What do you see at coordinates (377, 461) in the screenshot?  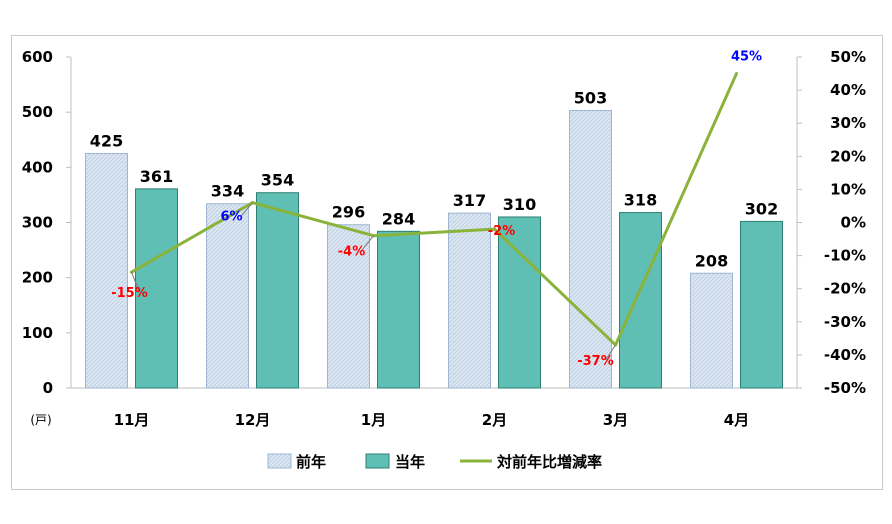 I see `legend-current-year-swatch` at bounding box center [377, 461].